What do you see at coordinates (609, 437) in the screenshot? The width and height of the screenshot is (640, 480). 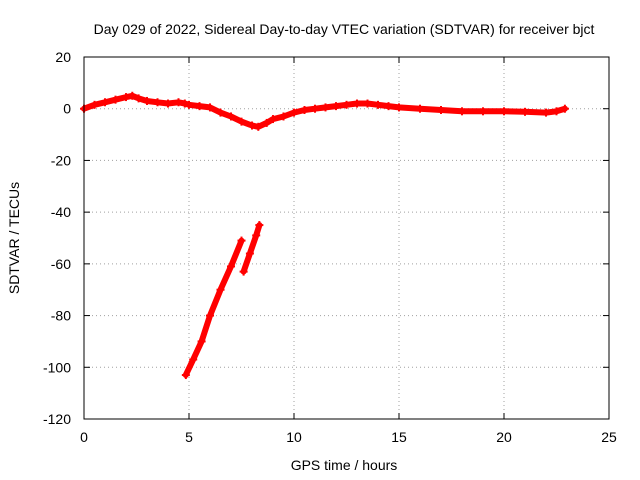 I see `x-tick-label: 25` at bounding box center [609, 437].